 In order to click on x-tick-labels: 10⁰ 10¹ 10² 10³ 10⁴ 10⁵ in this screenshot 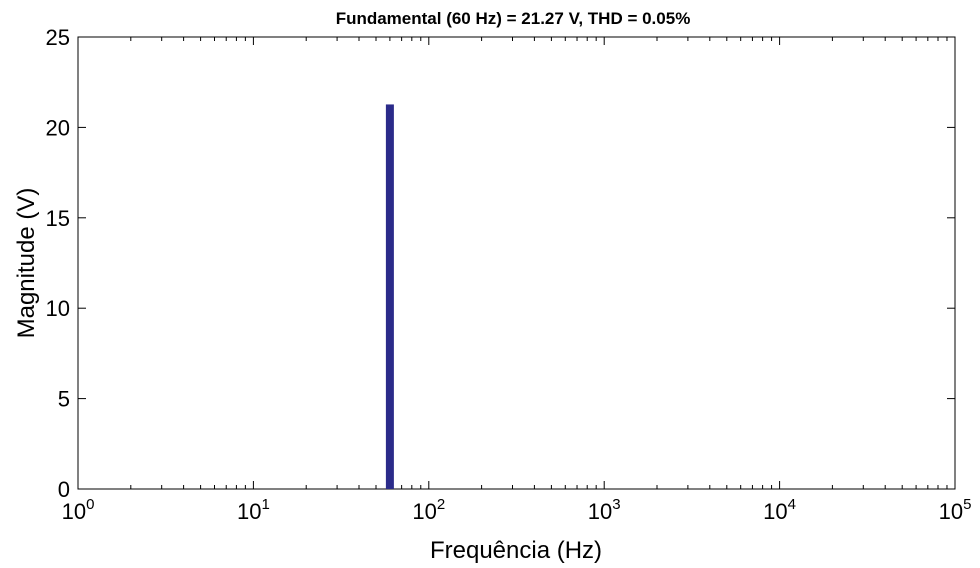, I will do `click(517, 510)`.